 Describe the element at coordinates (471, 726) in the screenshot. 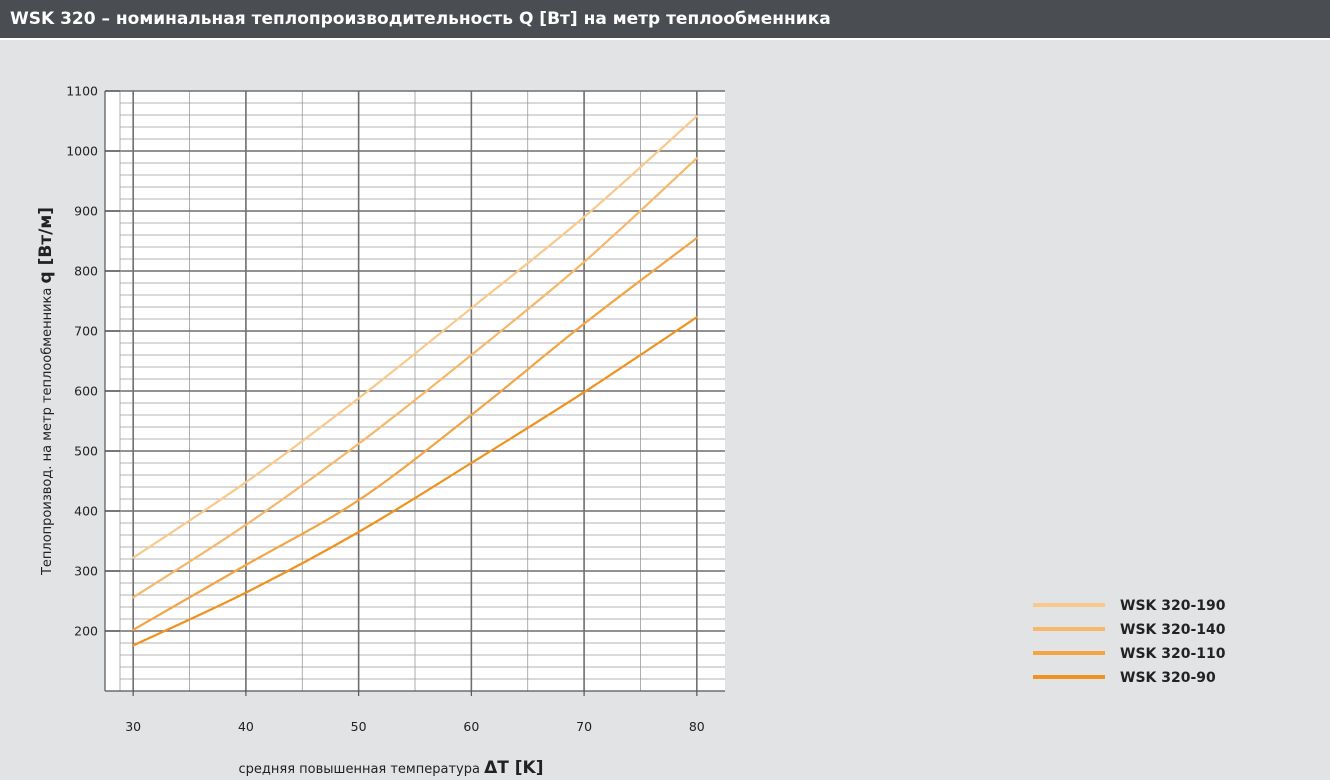

I see `x-tick-label: 60` at that location.